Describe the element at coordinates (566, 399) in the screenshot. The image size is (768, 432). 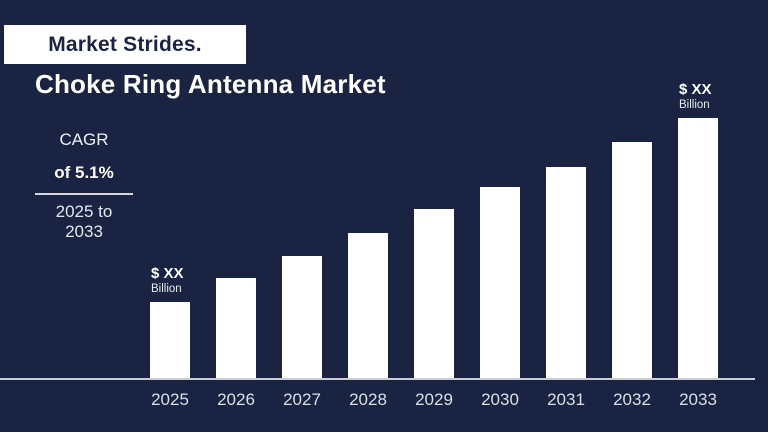
I see `year-label-2031: 2031` at that location.